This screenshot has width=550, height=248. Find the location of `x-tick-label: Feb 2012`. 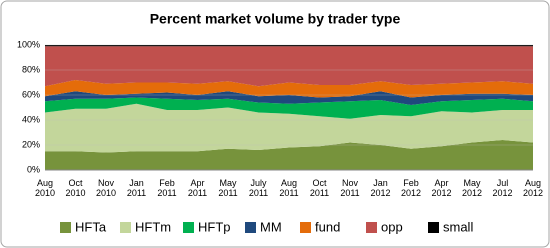

x-tick-label: Feb 2012 is located at coordinates (411, 188).